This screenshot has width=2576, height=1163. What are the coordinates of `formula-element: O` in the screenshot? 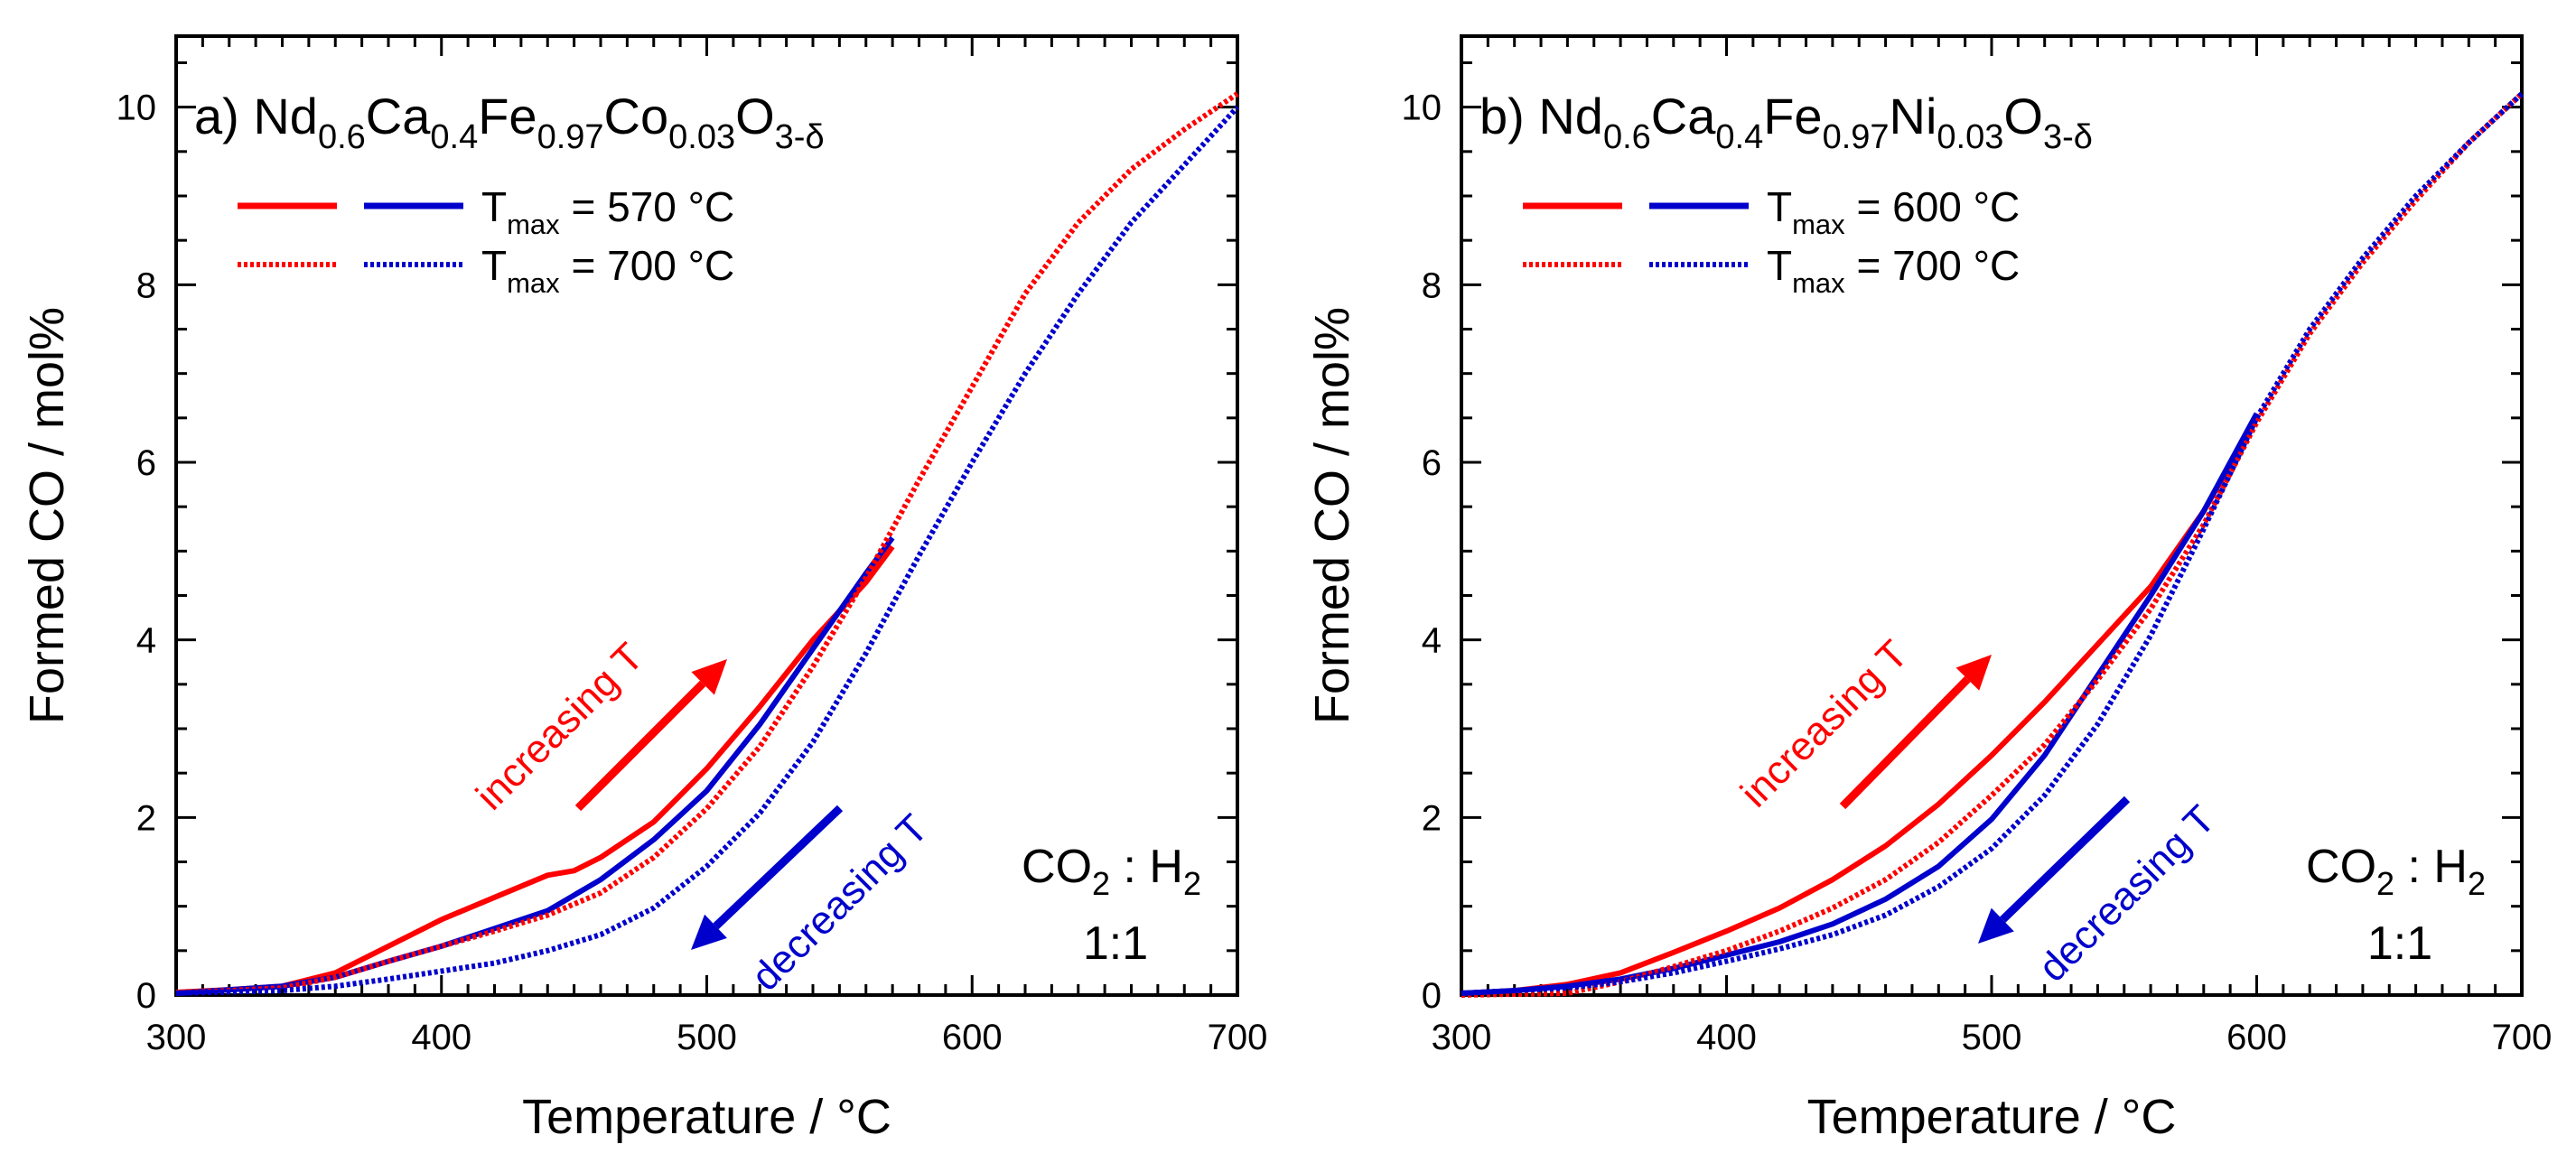 It's located at (2023, 116).